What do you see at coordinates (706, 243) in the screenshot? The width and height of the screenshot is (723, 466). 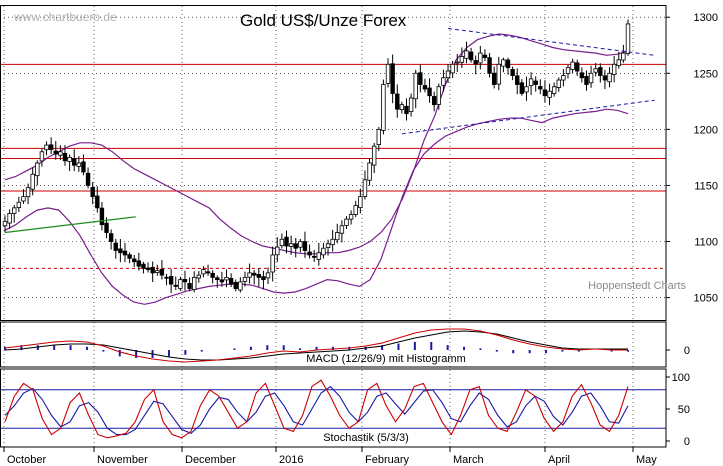 I see `price-tick-label: 1100` at bounding box center [706, 243].